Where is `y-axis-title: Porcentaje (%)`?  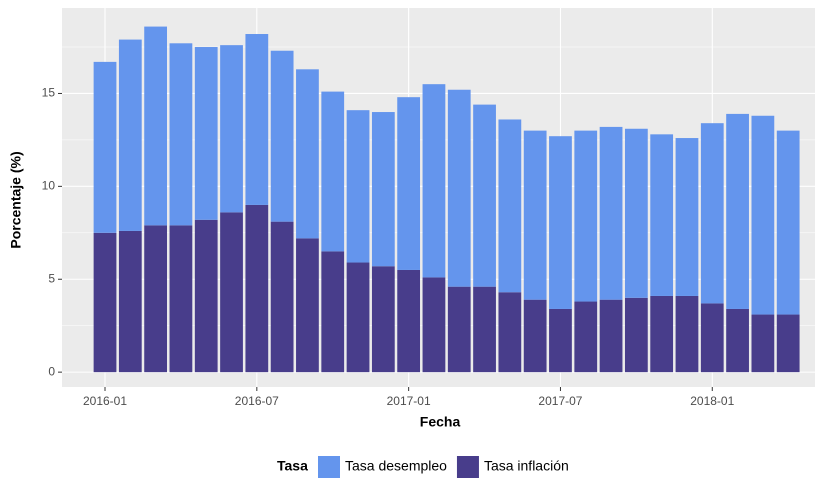 y-axis-title: Porcentaje (%) is located at coordinates (16, 199).